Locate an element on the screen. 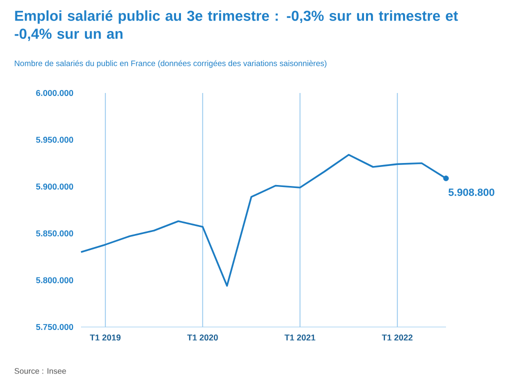 This screenshot has height=390, width=520. y-tick-label: 6.000.000 is located at coordinates (55, 93).